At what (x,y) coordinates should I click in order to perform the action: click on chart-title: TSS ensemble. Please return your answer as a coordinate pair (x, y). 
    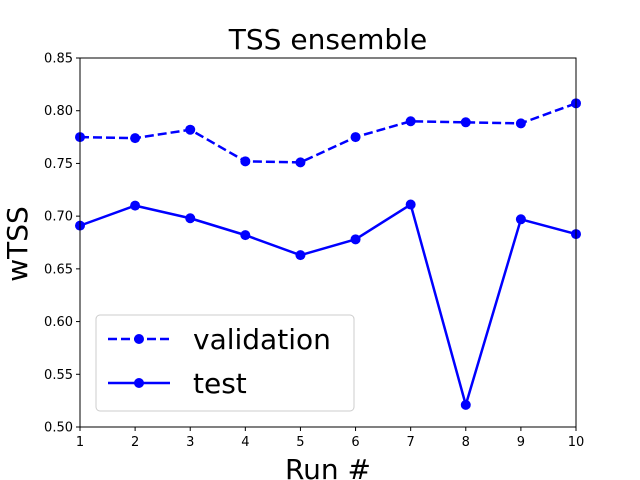
    Looking at the image, I should click on (327, 39).